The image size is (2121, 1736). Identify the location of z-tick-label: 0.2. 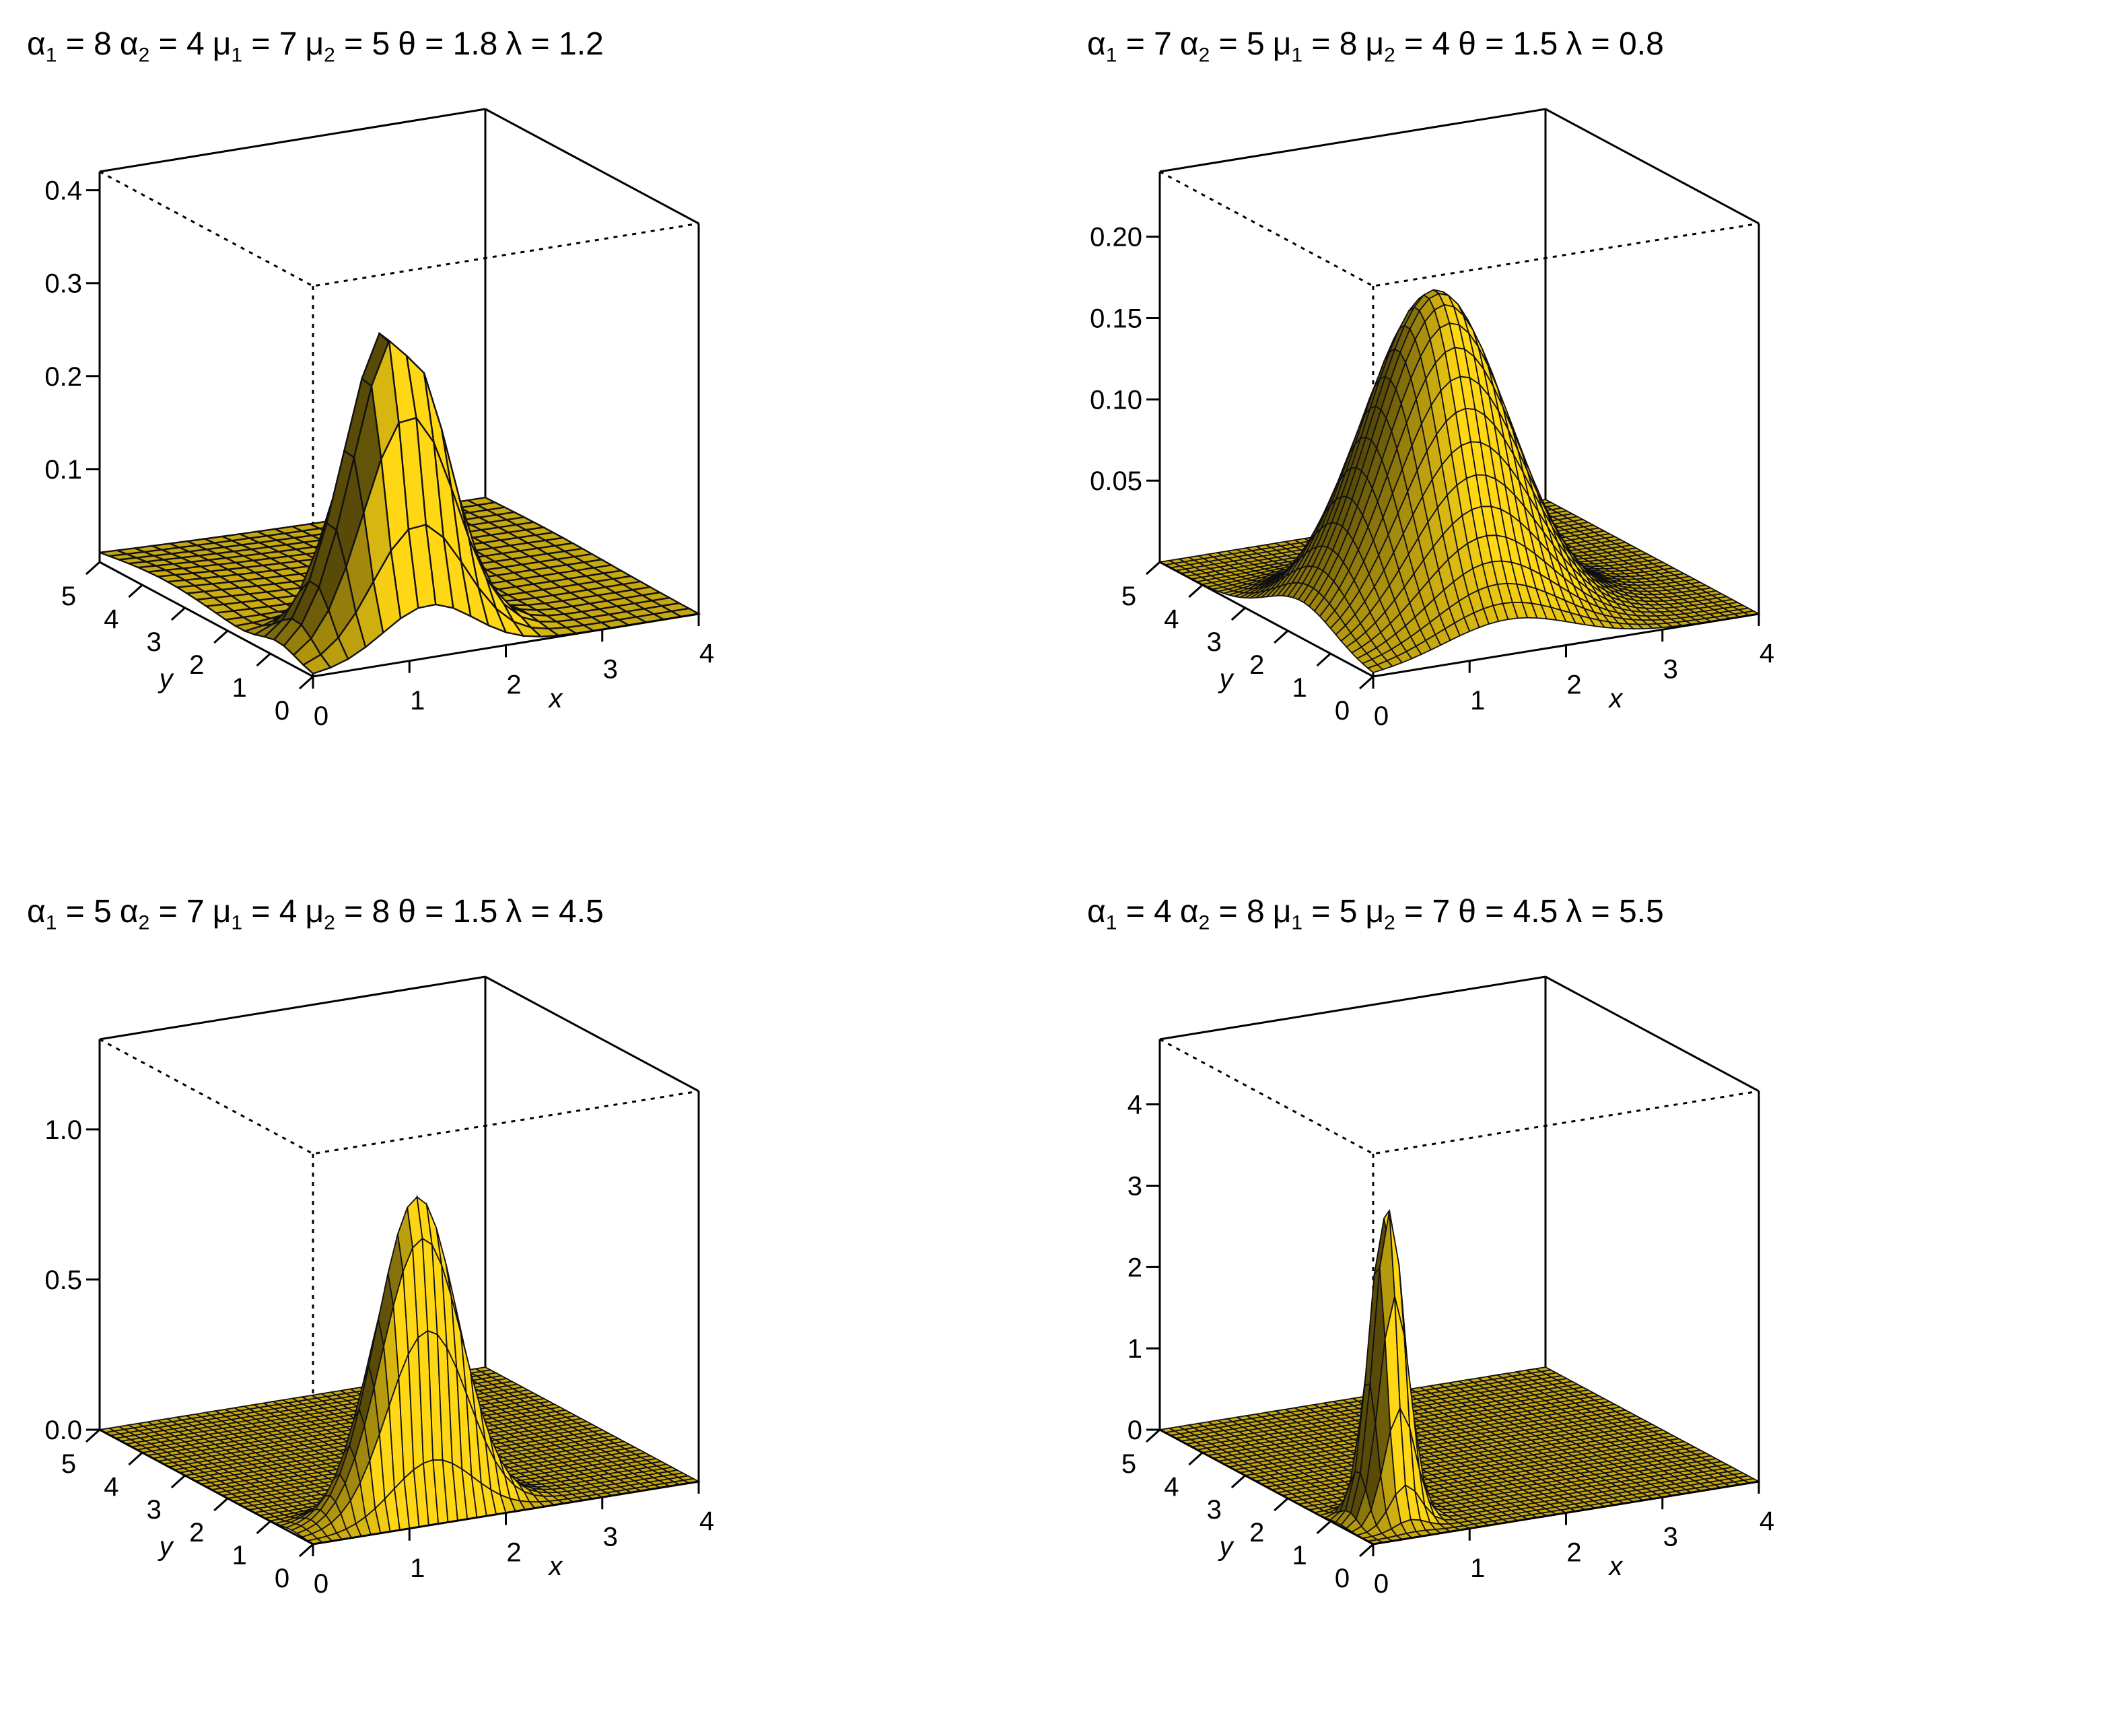
(63, 377).